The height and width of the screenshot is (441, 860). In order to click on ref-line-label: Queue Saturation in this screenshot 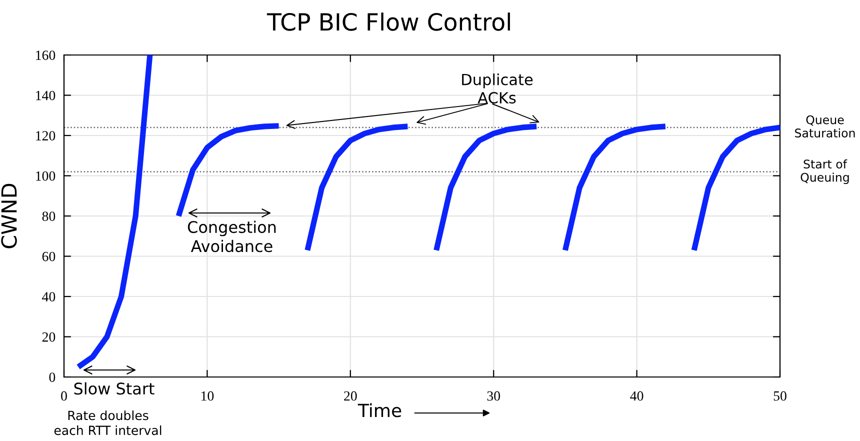, I will do `click(825, 126)`.